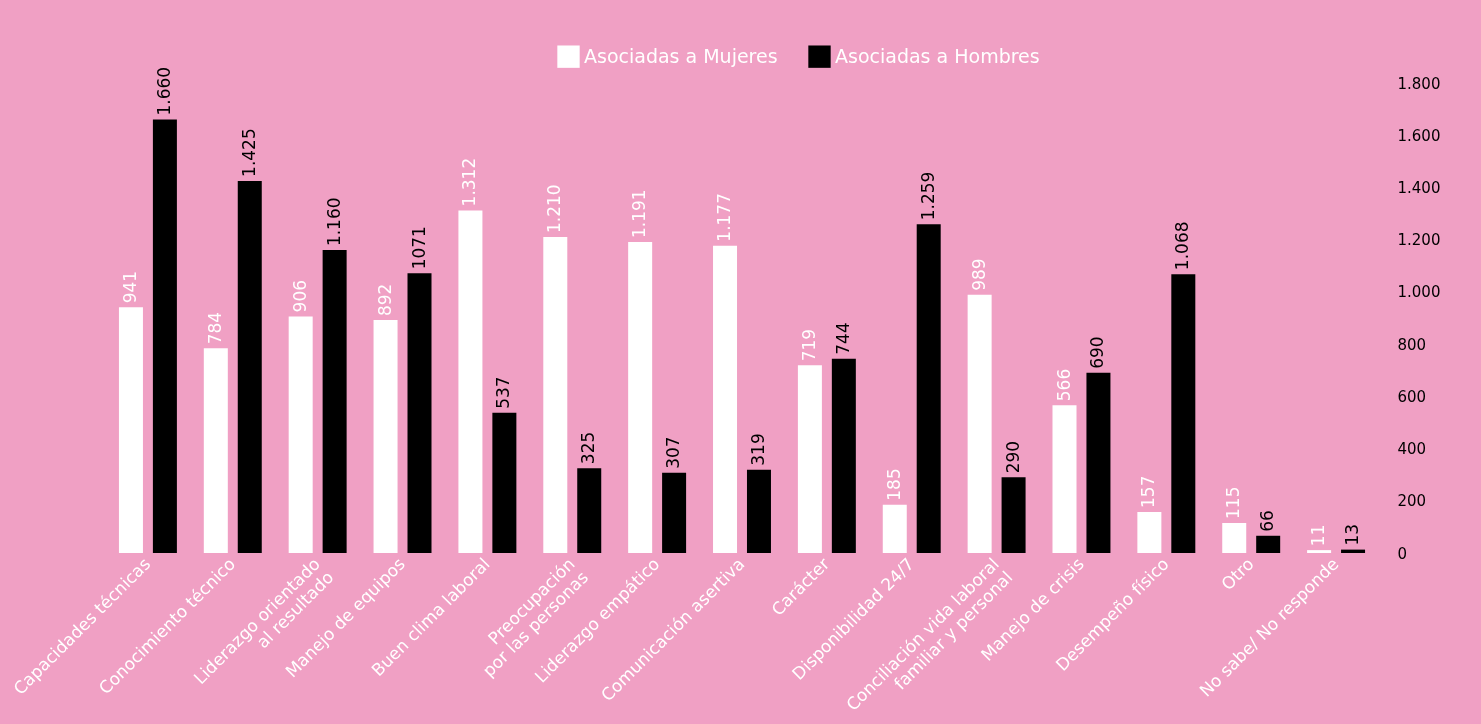 This screenshot has height=724, width=1481. I want to click on data-label: 1.660, so click(163, 91).